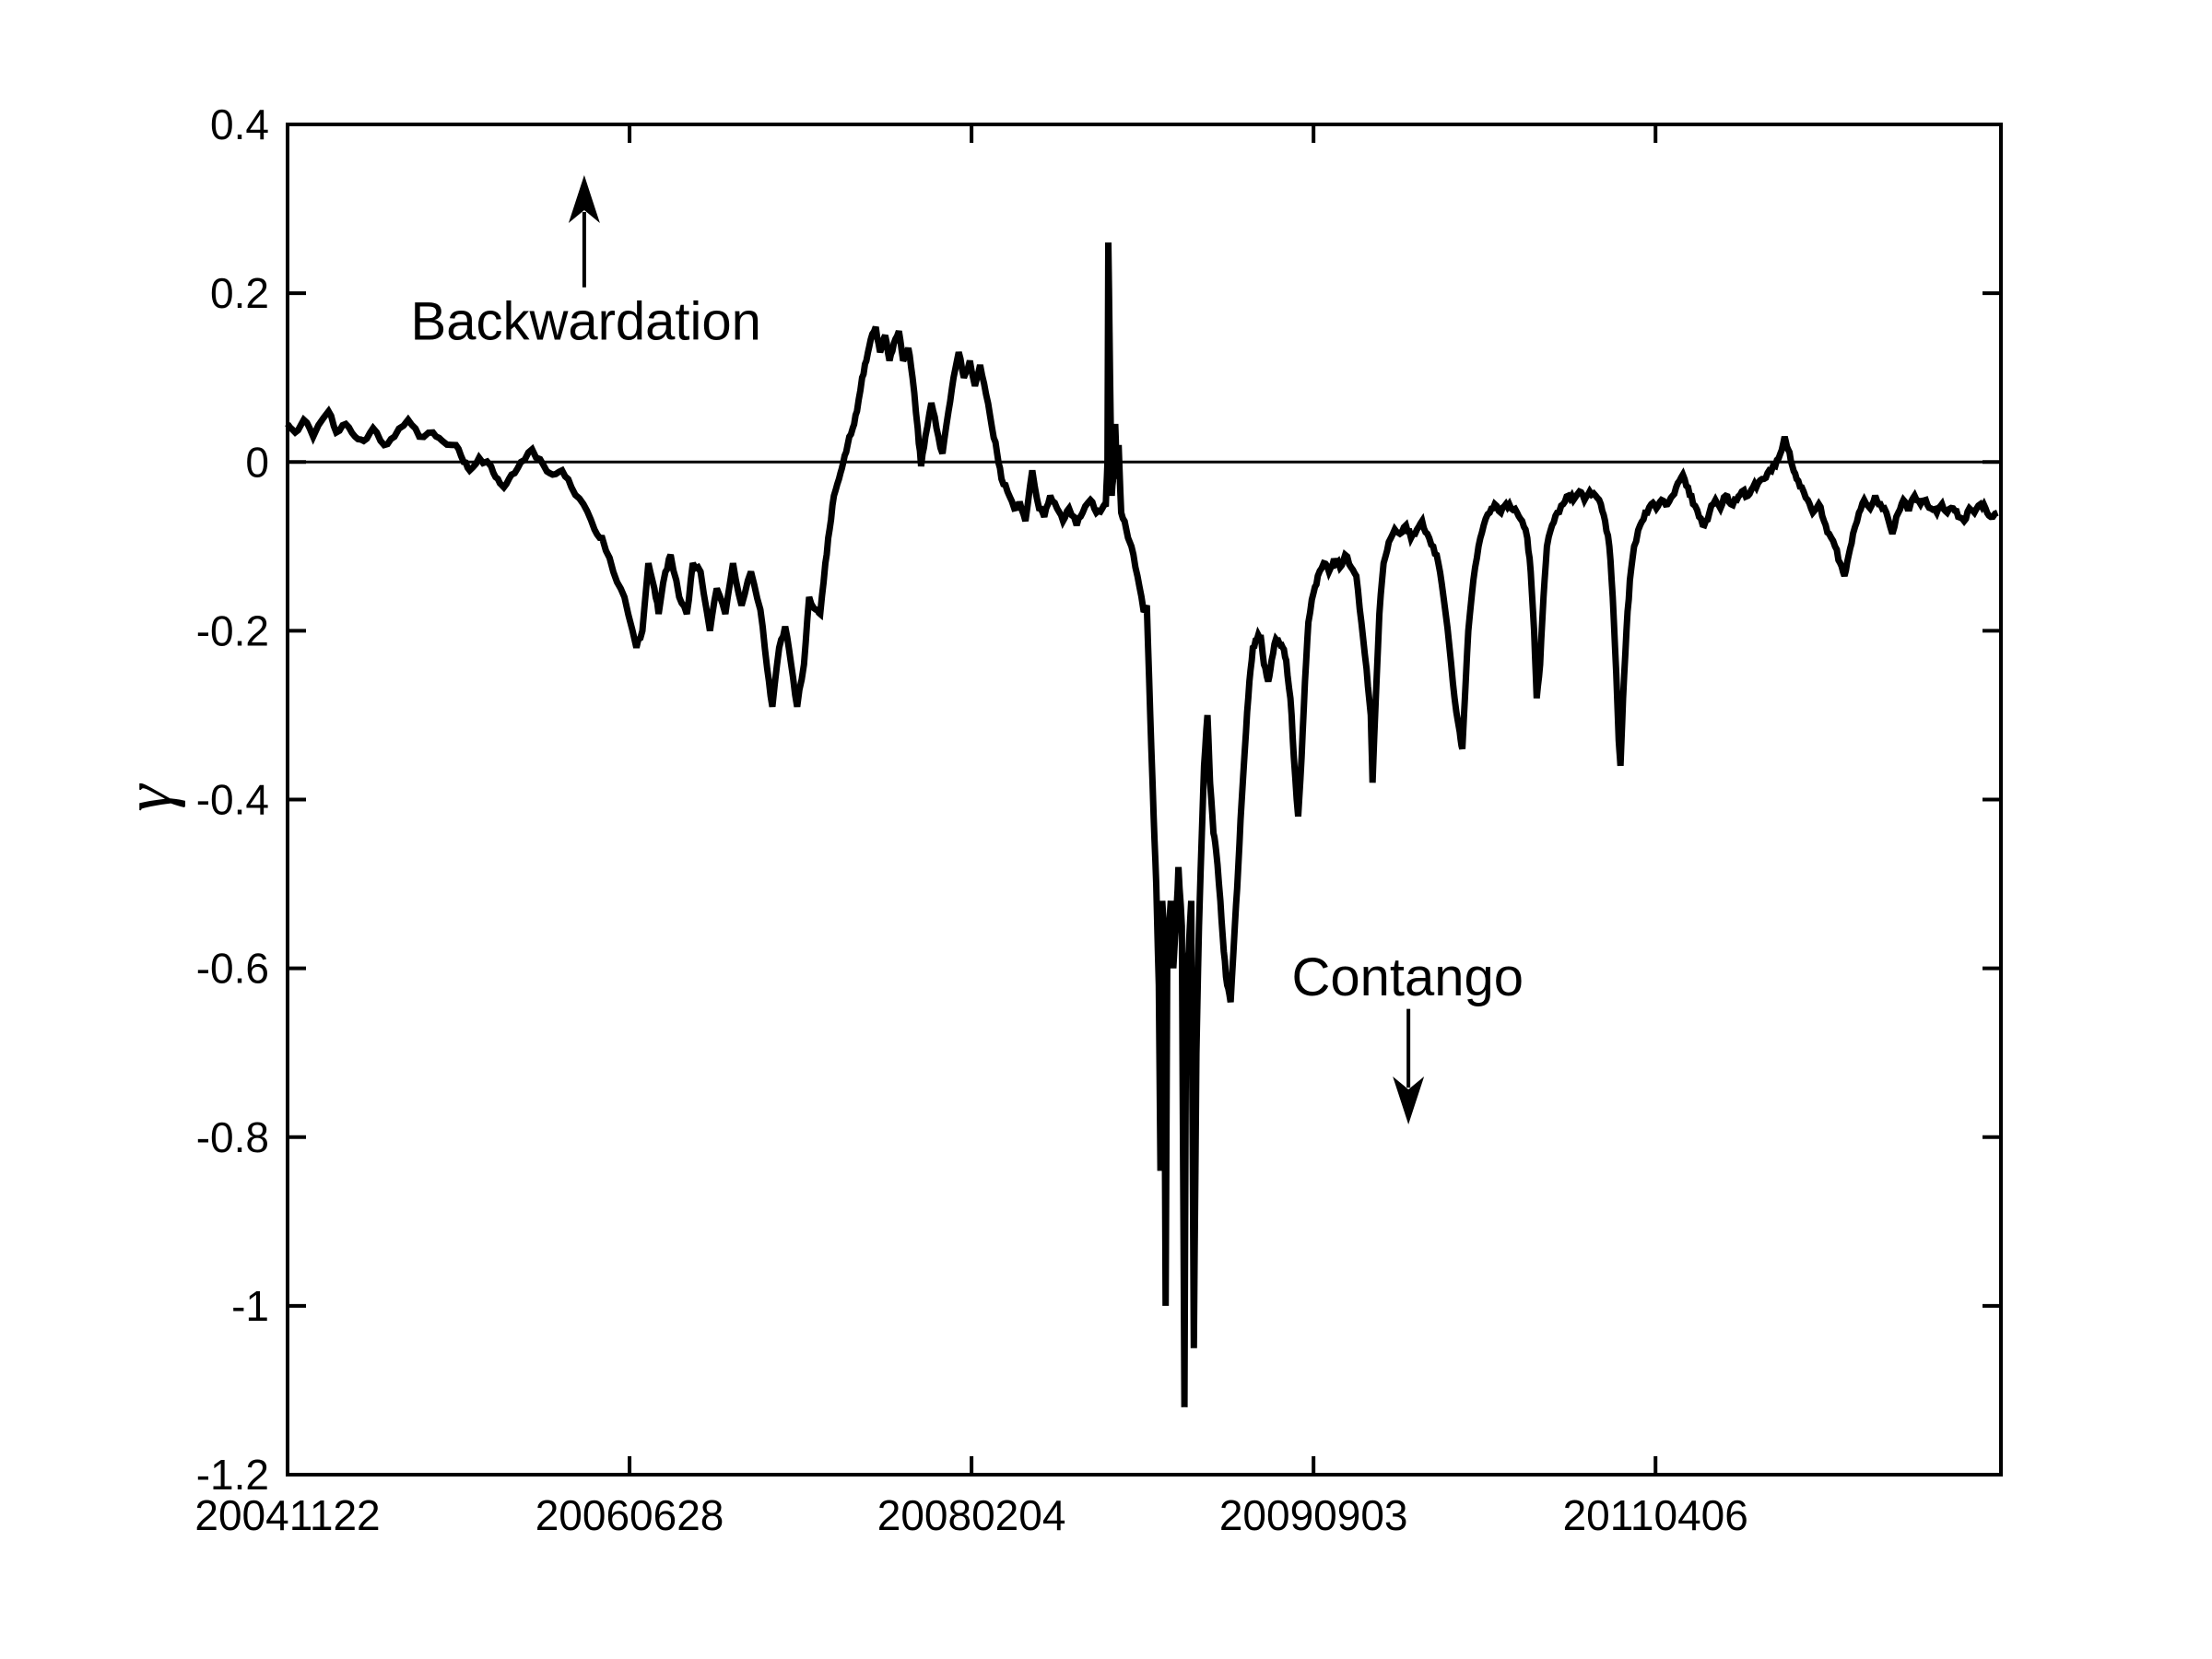 The image size is (2212, 1659). Describe the element at coordinates (239, 293) in the screenshot. I see `y-axis-tick-label: 0.2` at that location.